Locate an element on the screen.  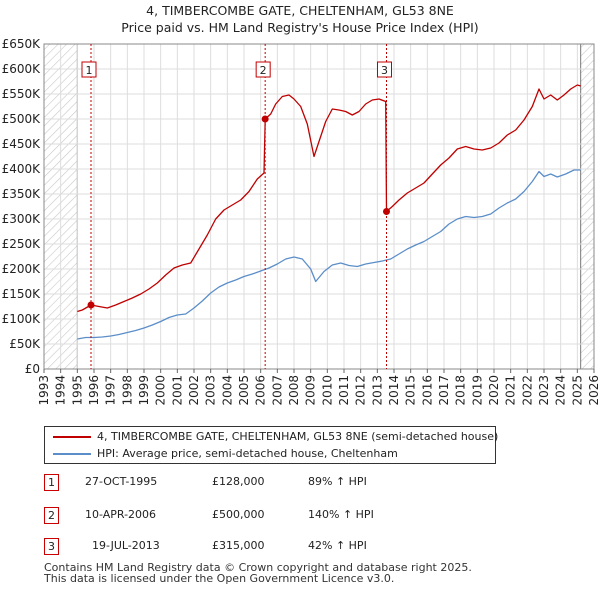
y-tick-label: £600K is located at coordinates (22, 69).